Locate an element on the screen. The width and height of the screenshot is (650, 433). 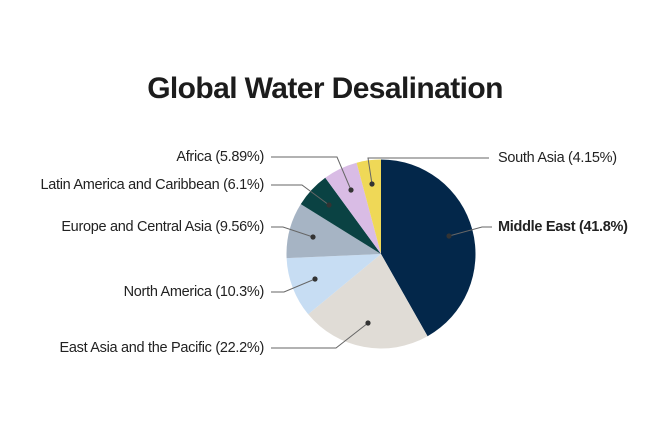
dot-europe is located at coordinates (313, 237).